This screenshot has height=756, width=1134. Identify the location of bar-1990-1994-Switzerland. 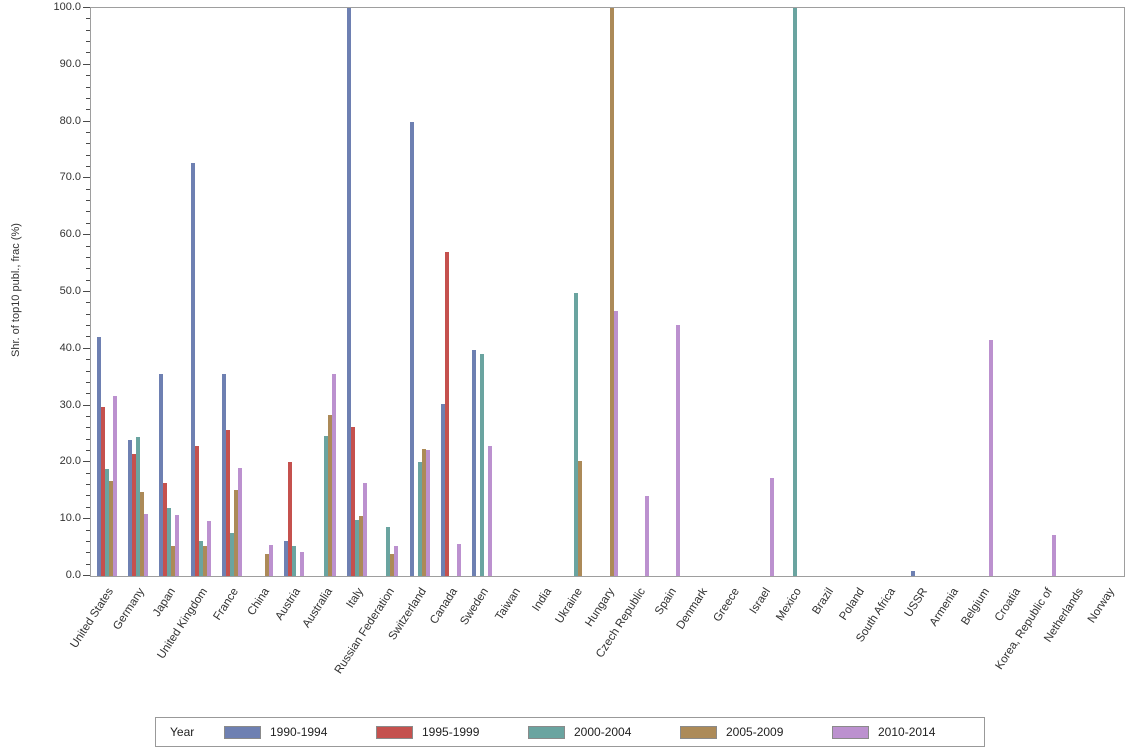
(411, 348).